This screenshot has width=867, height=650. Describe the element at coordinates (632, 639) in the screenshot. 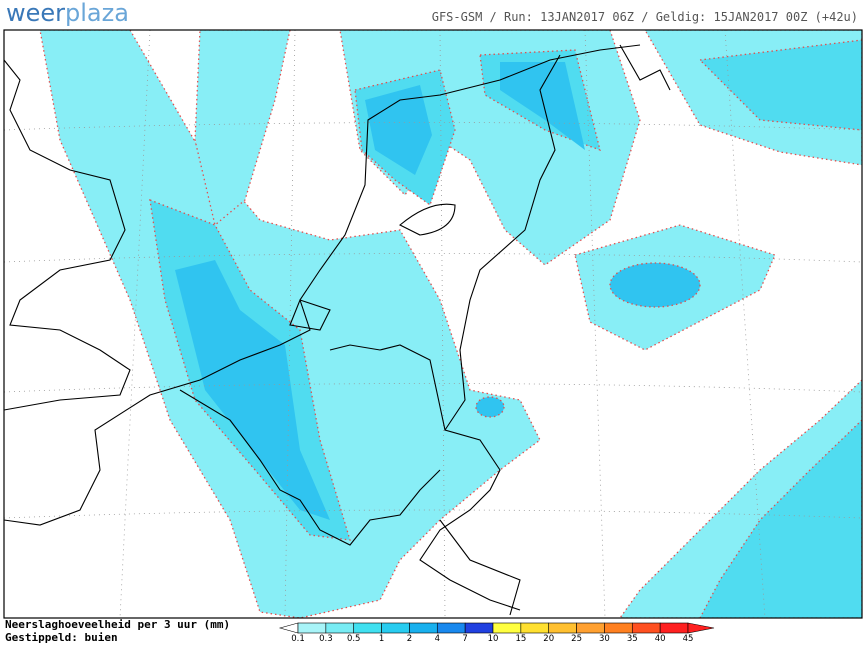

I see `scale-label: 35` at that location.